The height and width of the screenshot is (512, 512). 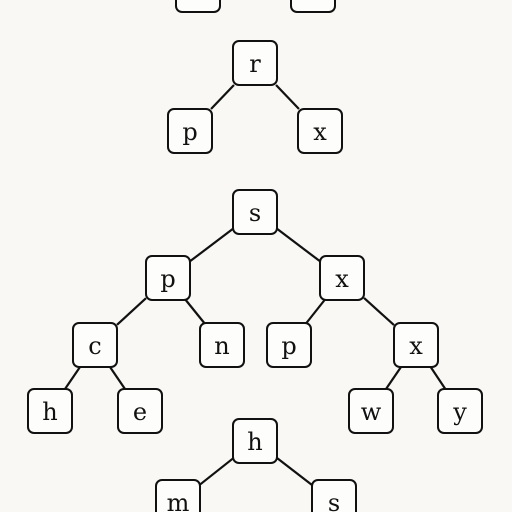 I want to click on tree-node-h-m: m, so click(x=178, y=495).